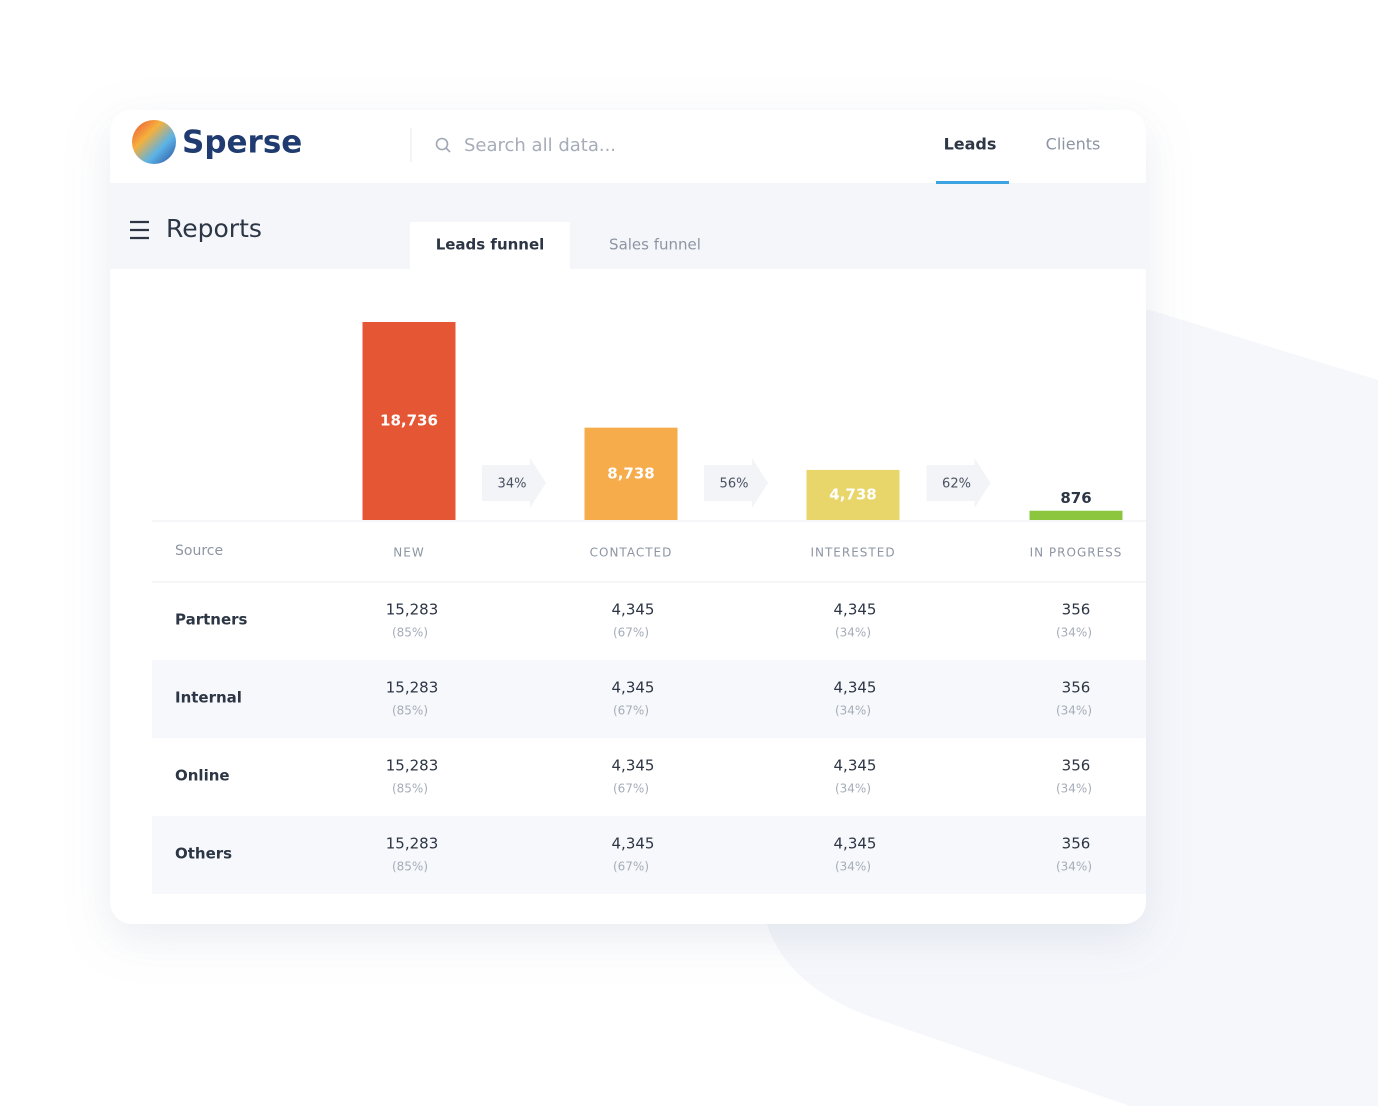 This screenshot has height=1106, width=1378. Describe the element at coordinates (1076, 553) in the screenshot. I see `x-tick-label: IN PROGRESS` at that location.